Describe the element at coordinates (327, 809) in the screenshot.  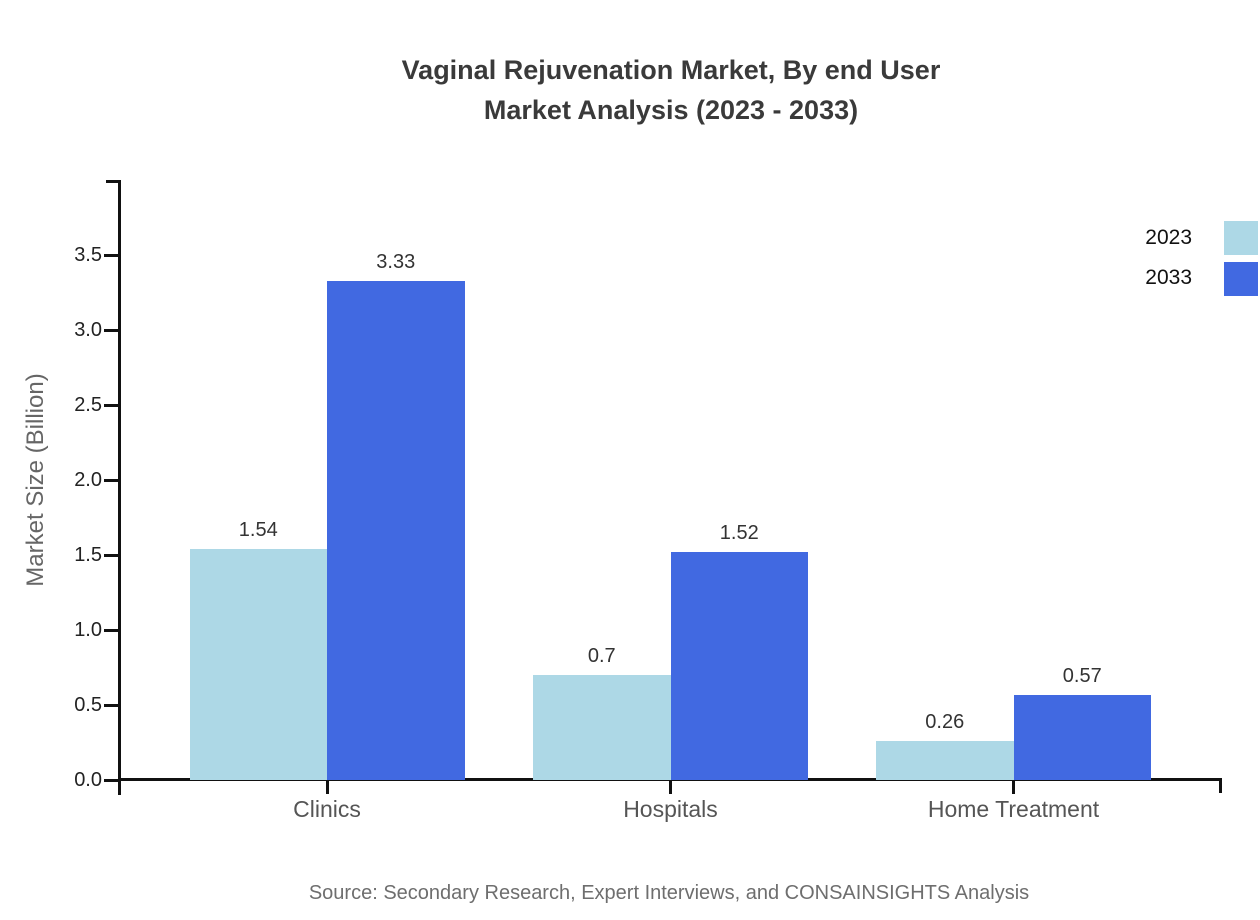
I see `x-category-label: Clinics` at that location.